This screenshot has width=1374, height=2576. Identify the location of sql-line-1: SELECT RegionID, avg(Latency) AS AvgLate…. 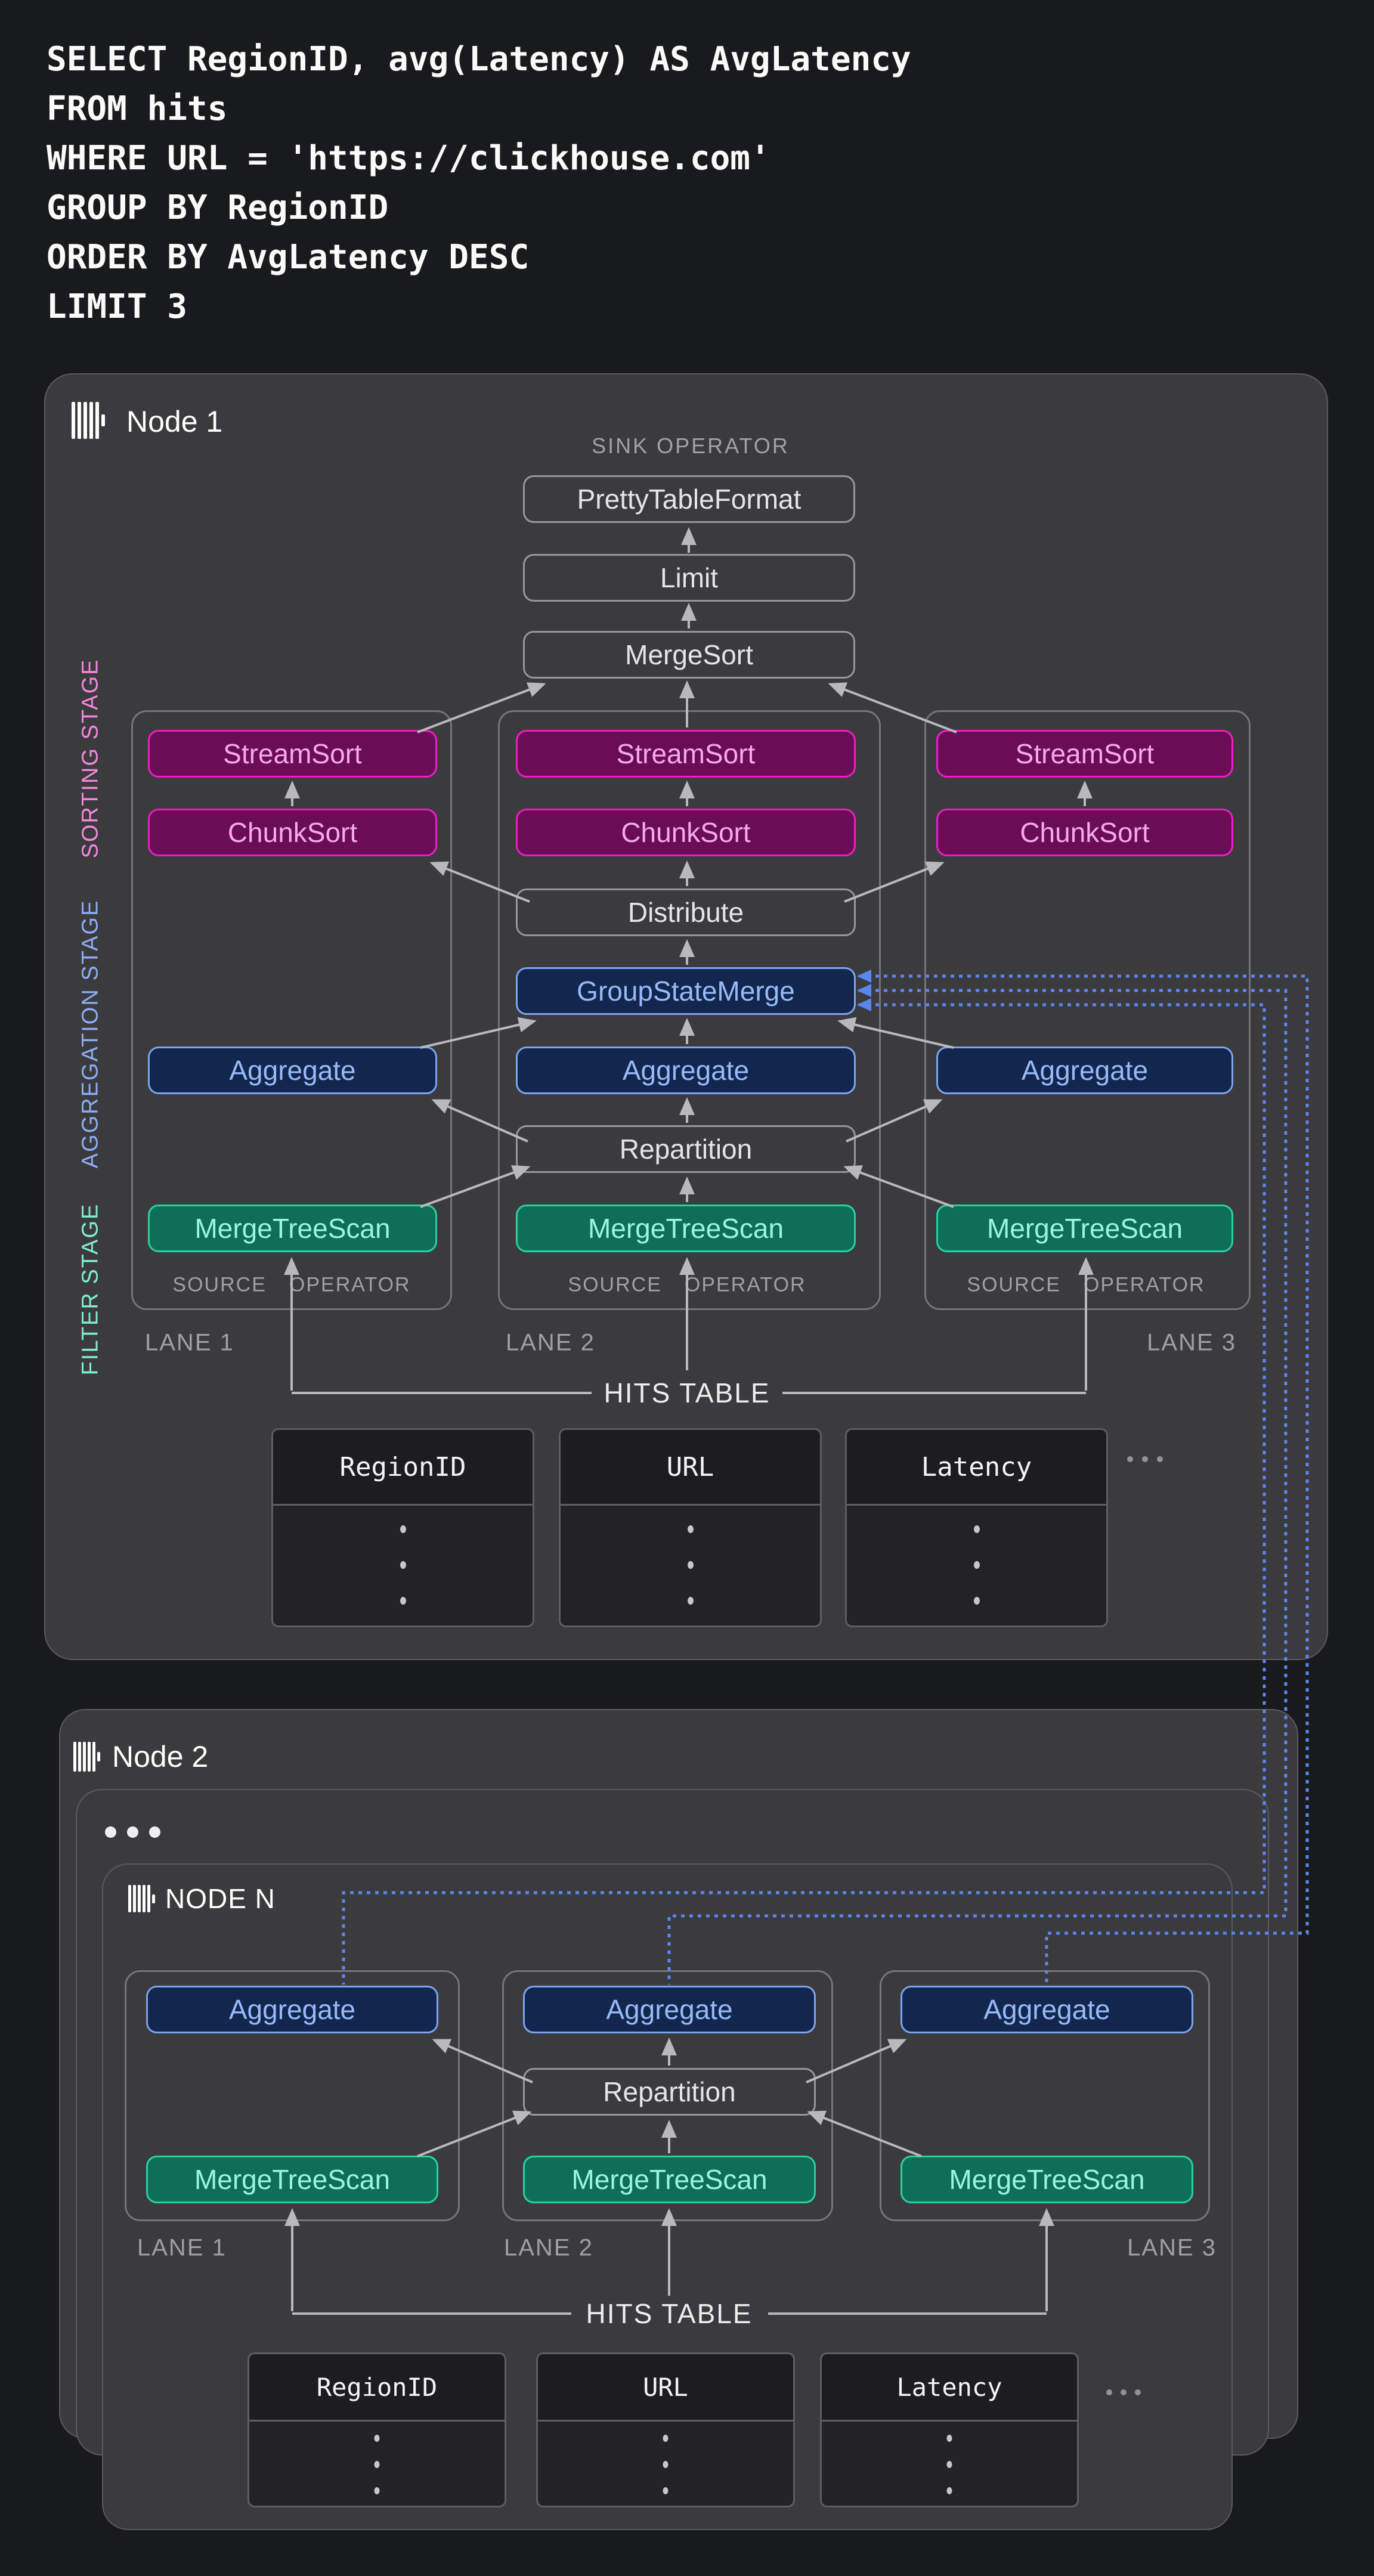
(479, 59).